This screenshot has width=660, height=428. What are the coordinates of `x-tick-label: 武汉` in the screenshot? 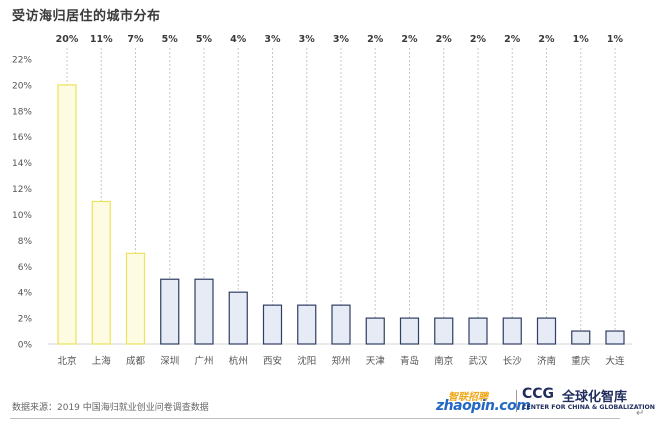 It's located at (478, 361).